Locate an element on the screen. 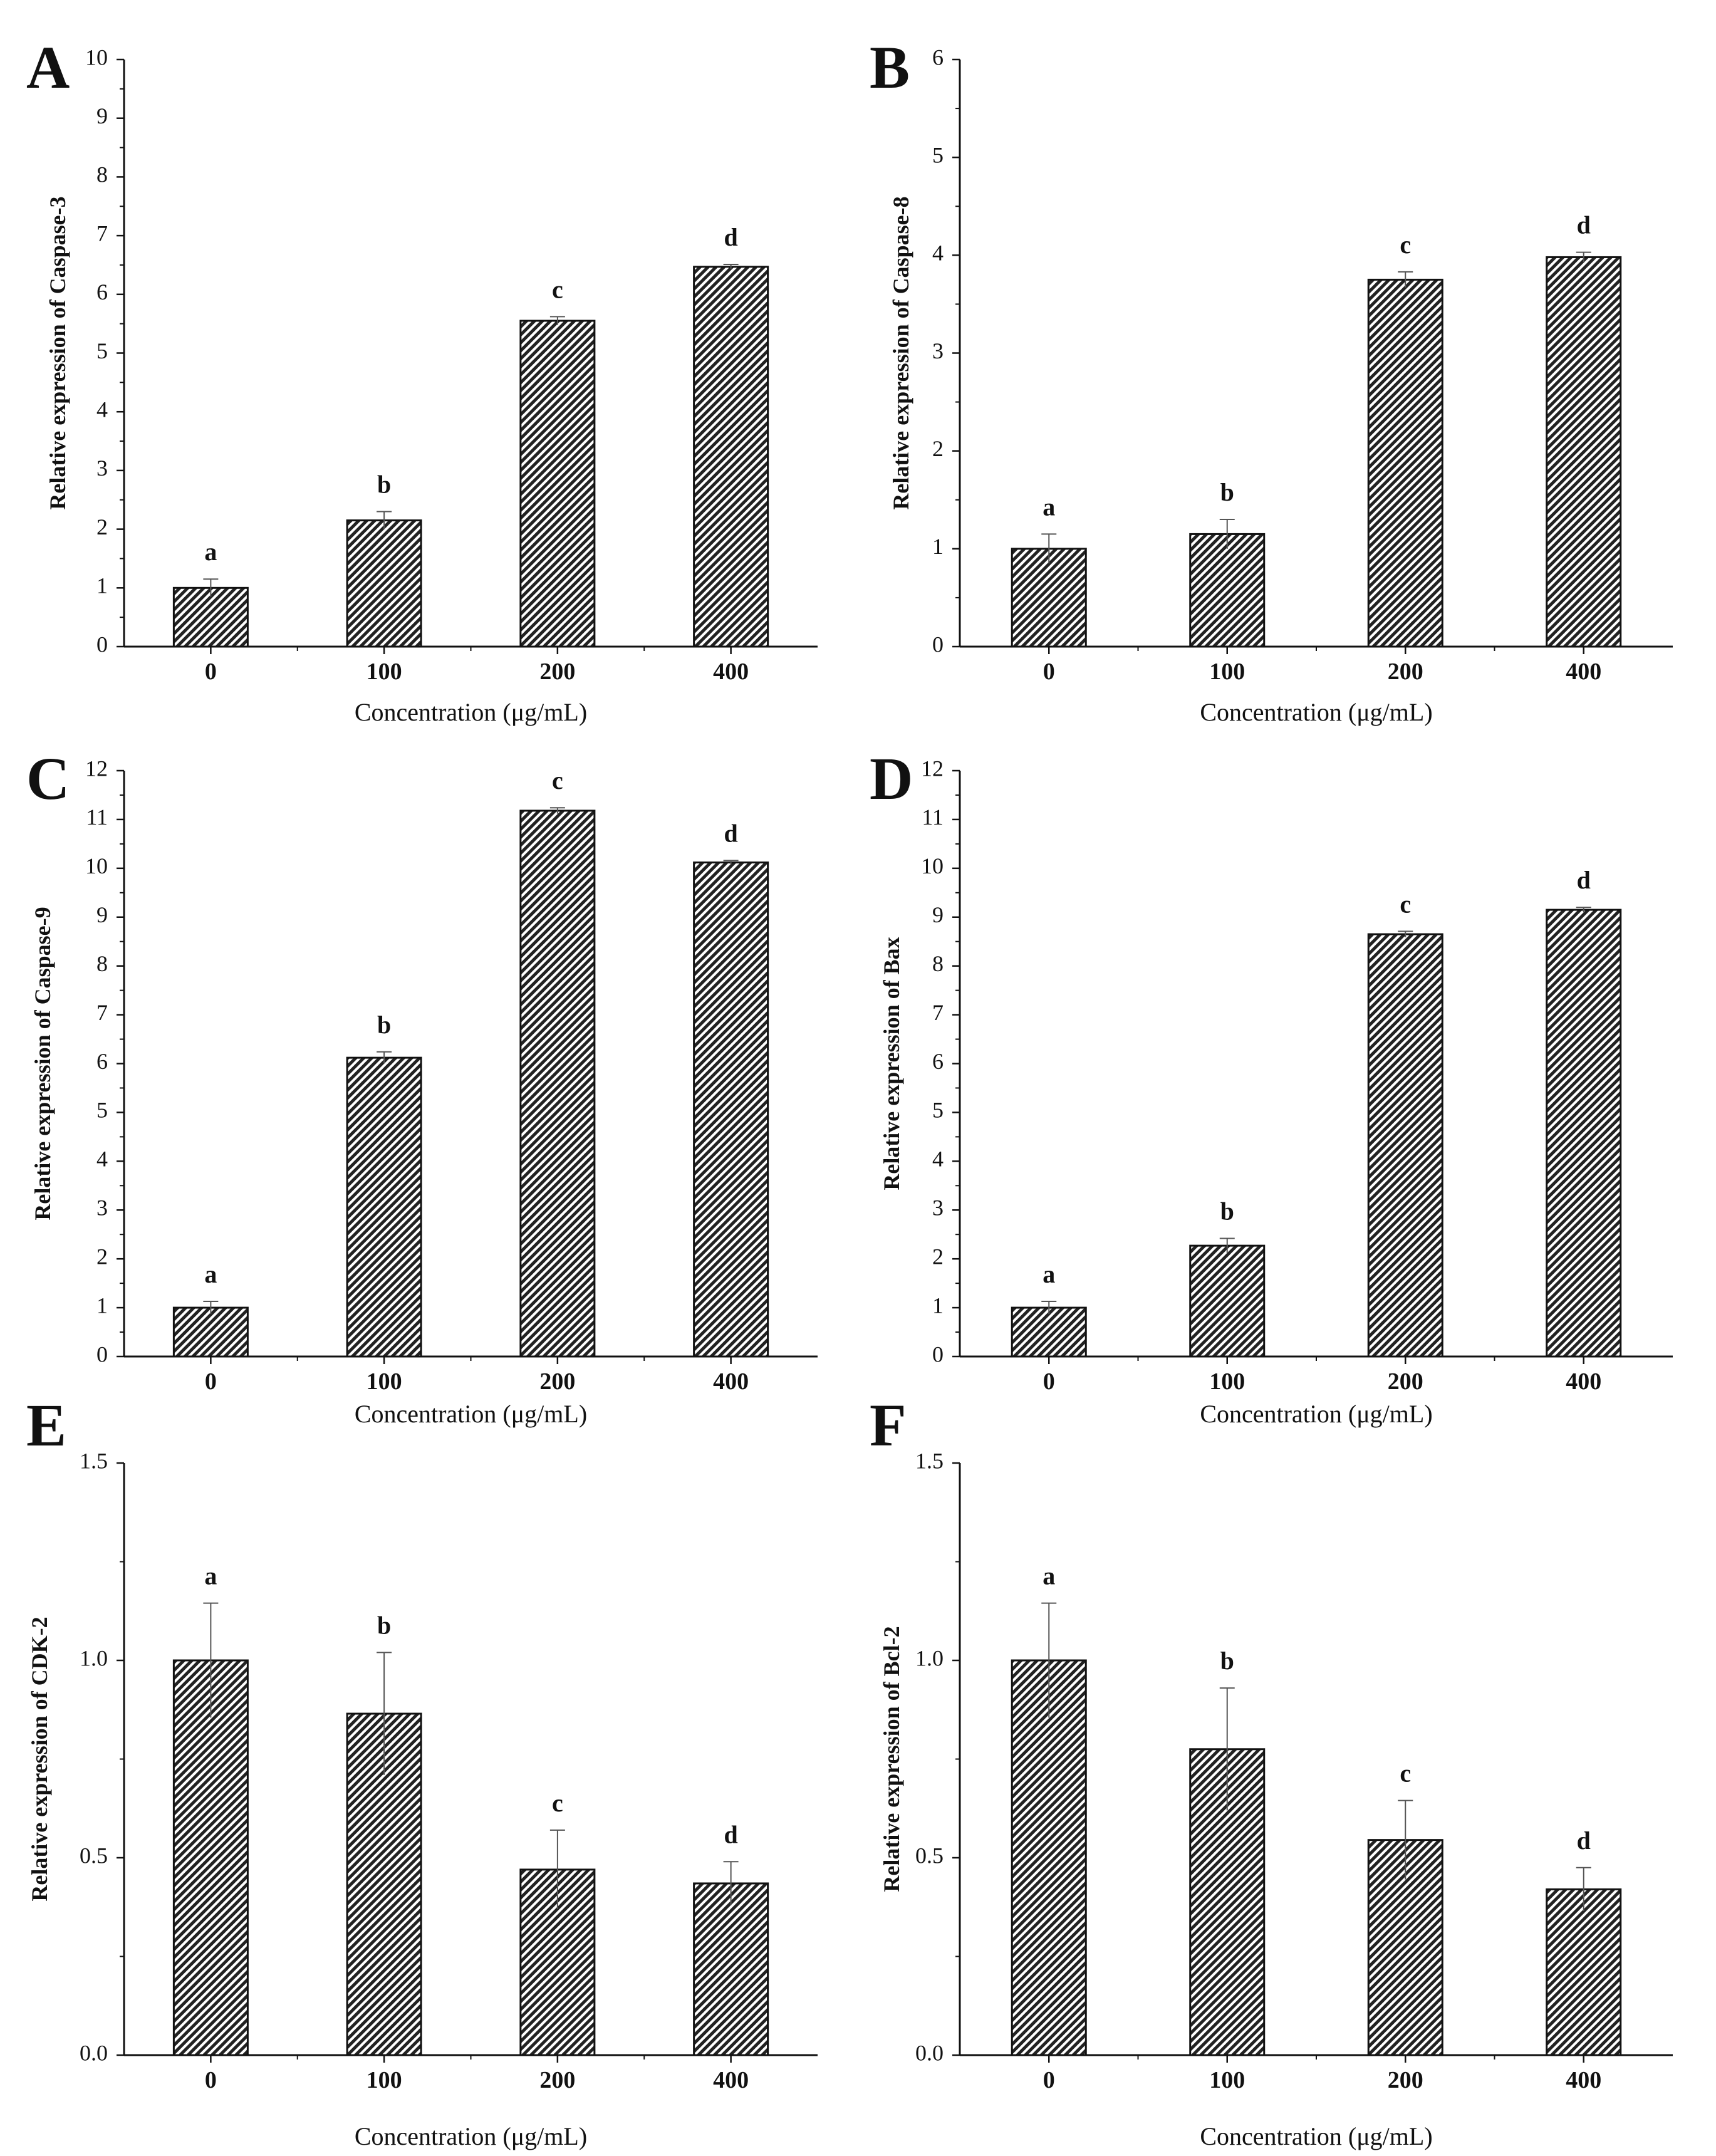 This screenshot has width=1716, height=2156. y-tick-label: 5 is located at coordinates (938, 154).